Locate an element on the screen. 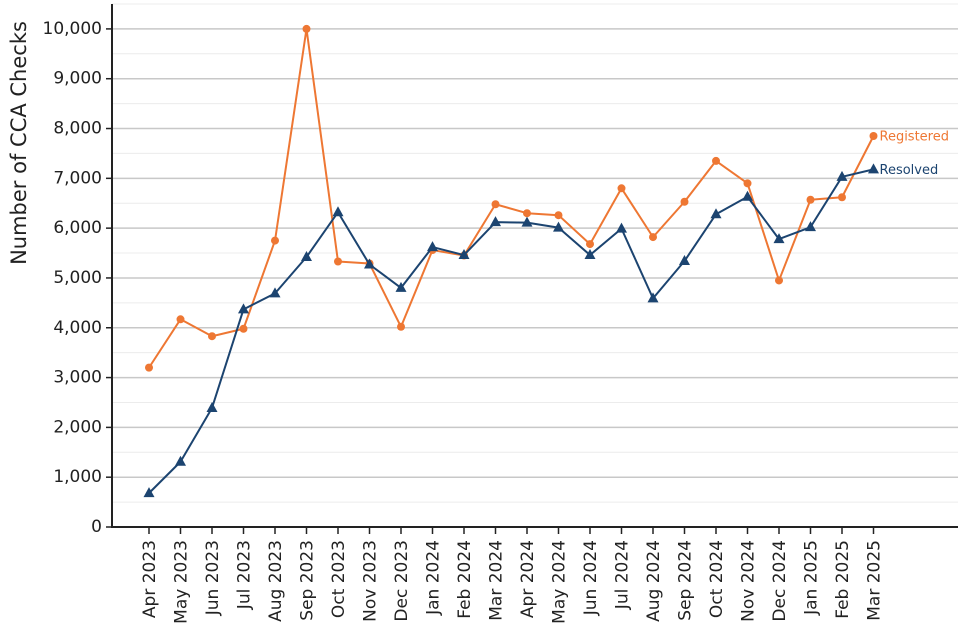 The height and width of the screenshot is (640, 960). x-tick-label: Dec 2023 is located at coordinates (402, 581).